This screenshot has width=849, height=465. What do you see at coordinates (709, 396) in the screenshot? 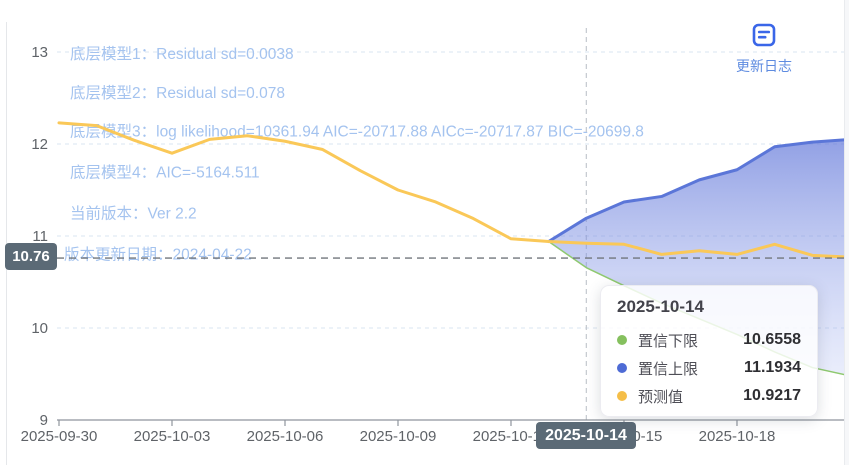
I see `tooltip-row-forecast: 预测值 10.9217` at bounding box center [709, 396].